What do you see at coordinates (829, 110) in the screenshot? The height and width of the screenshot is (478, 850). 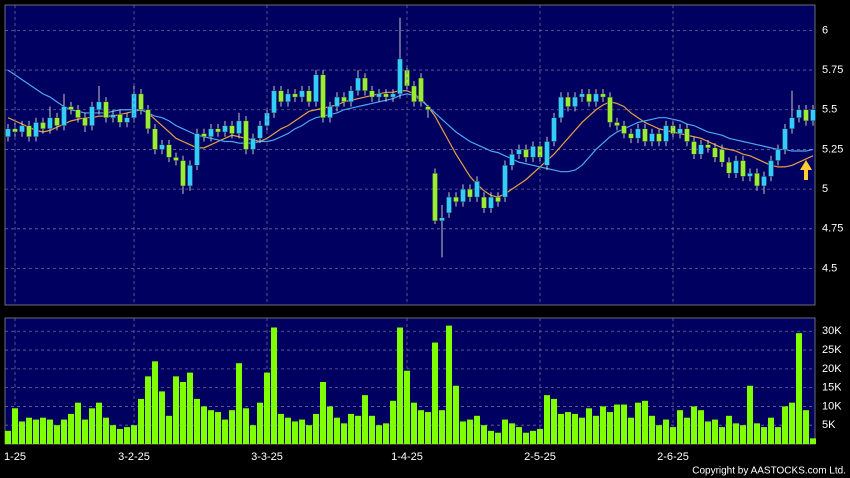 I see `y-tick-label: 5.5` at bounding box center [829, 110].